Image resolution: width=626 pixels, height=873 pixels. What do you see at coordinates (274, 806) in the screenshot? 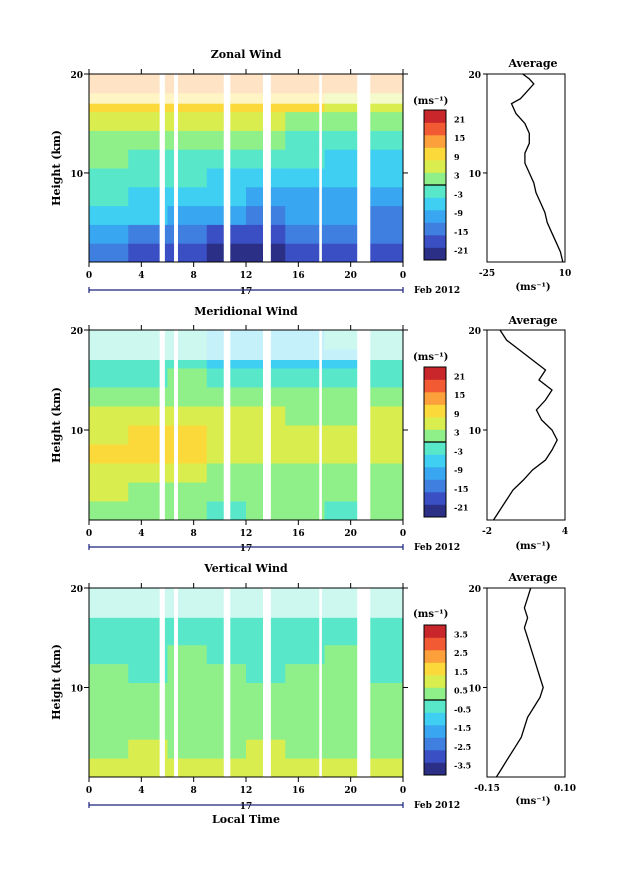
I see `date-axis: Feb 2012` at bounding box center [274, 806].